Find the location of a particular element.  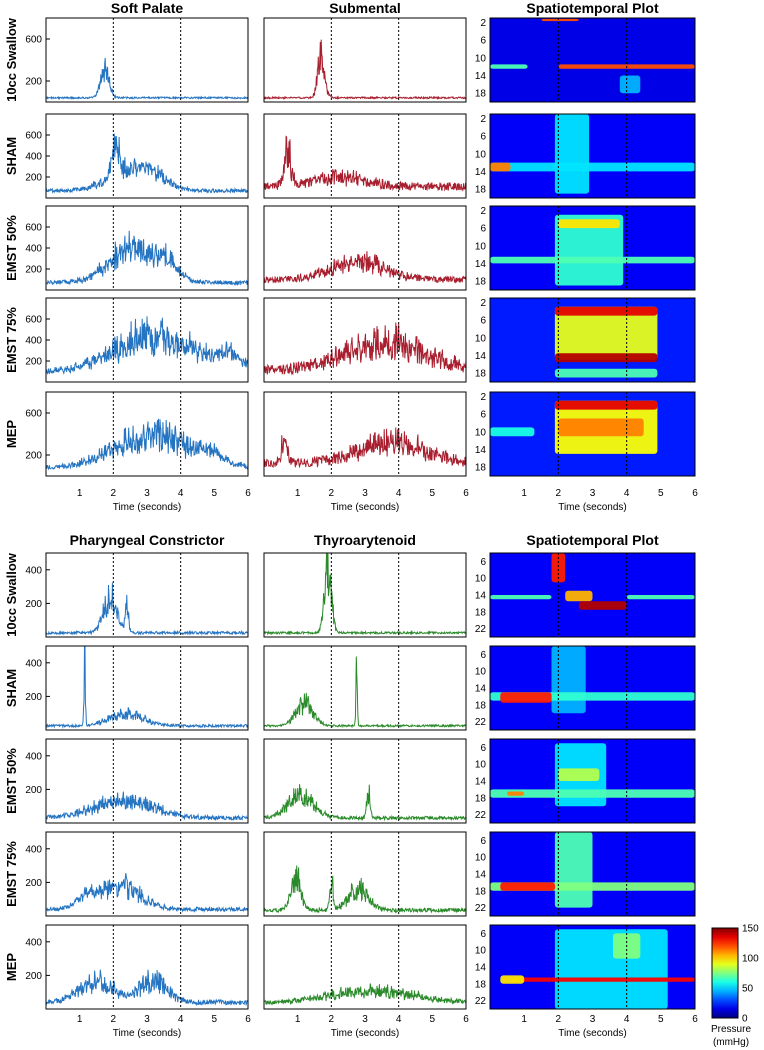

ytick-label-bottom-r5-1: 200 is located at coordinates (33, 976).